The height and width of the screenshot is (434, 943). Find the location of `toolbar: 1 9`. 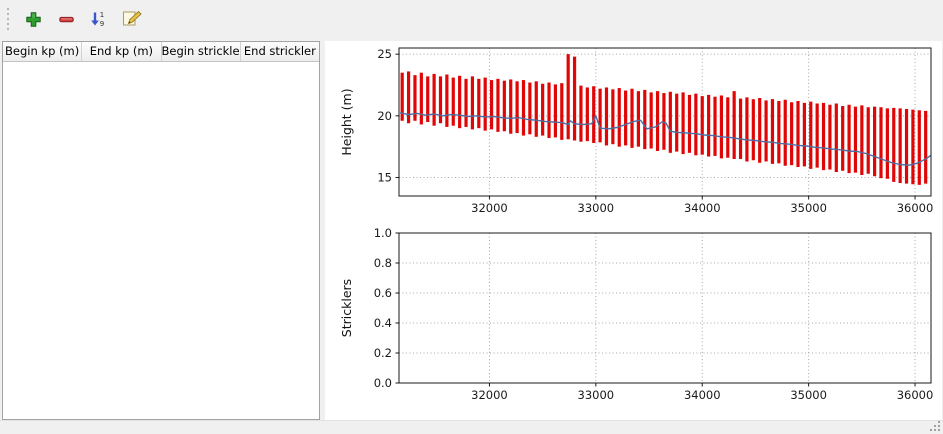

toolbar: 1 9 is located at coordinates (471, 19).